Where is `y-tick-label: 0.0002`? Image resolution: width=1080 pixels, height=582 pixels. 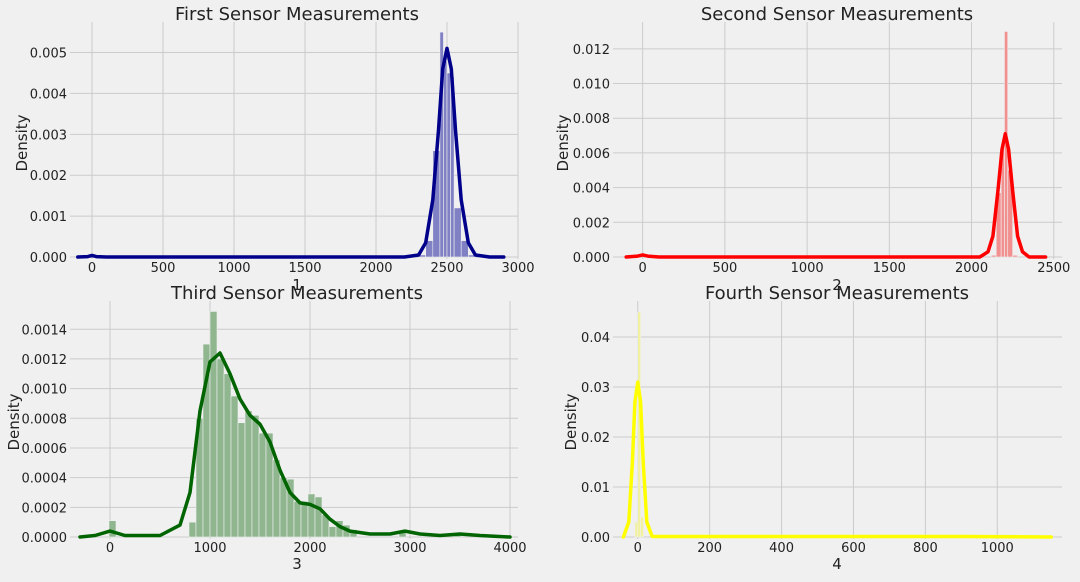 y-tick-label: 0.0002 is located at coordinates (45, 508).